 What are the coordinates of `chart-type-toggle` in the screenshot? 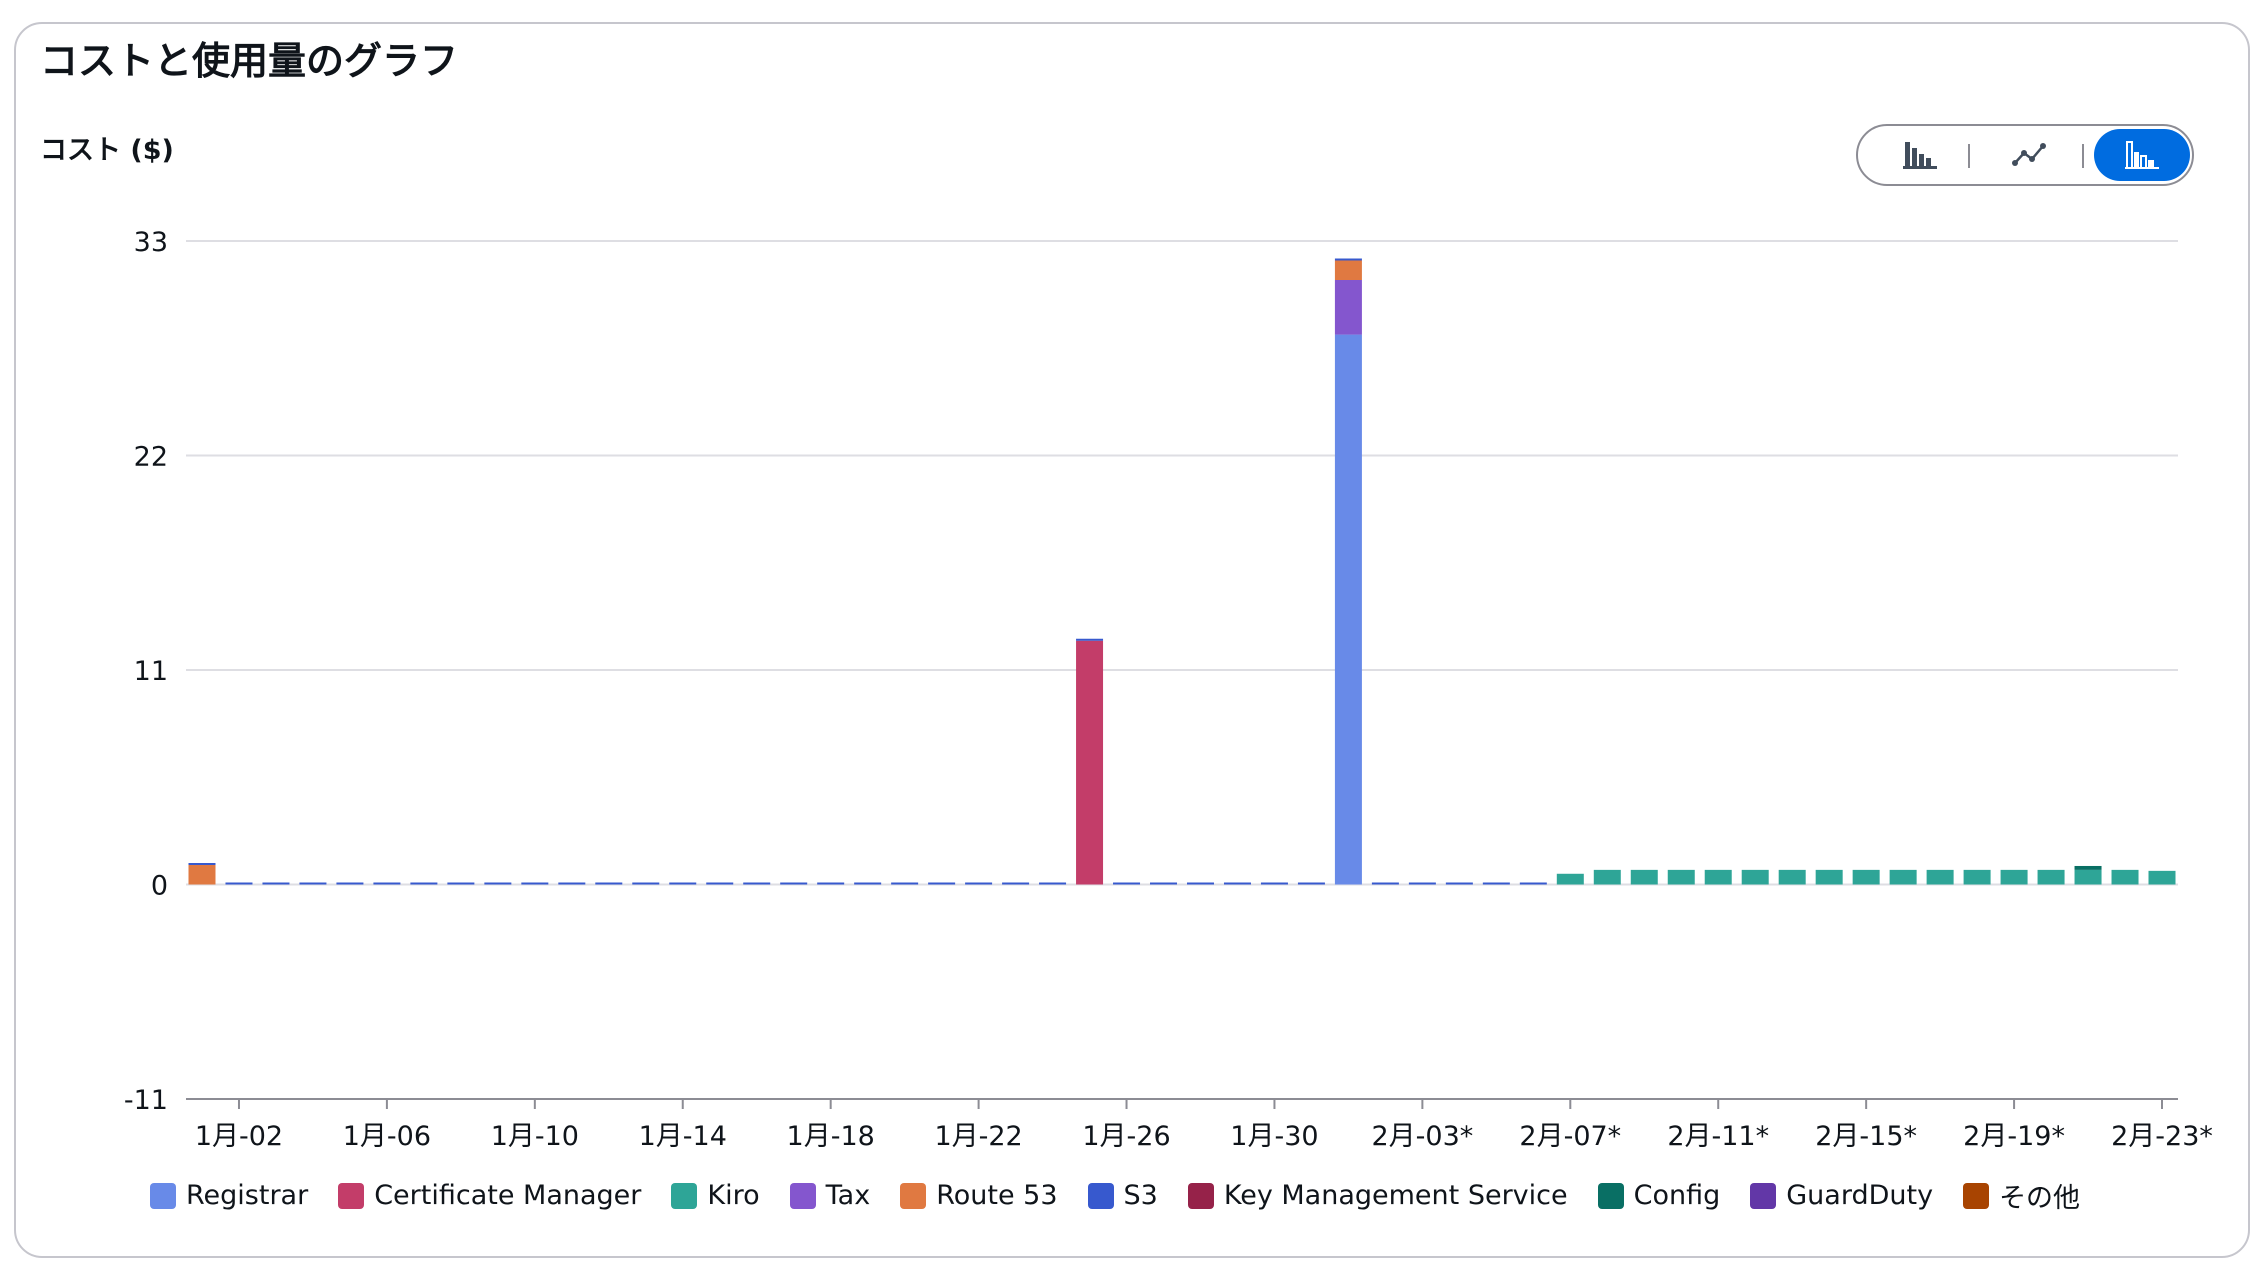 It's located at (2025, 155).